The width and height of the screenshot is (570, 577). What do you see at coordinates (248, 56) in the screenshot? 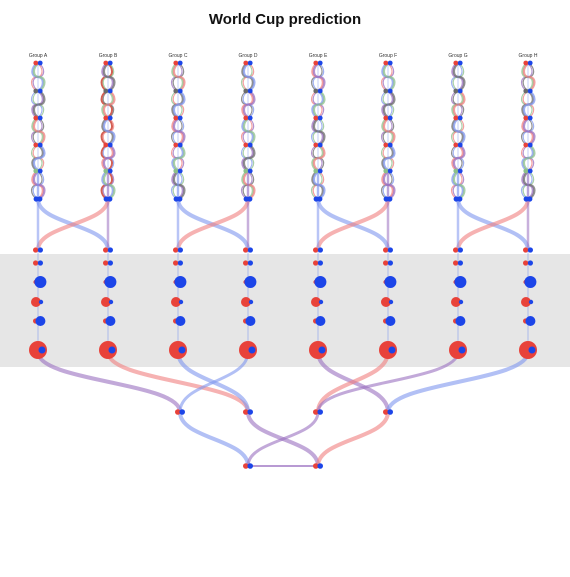
I see `group-label-d: Group D` at bounding box center [248, 56].